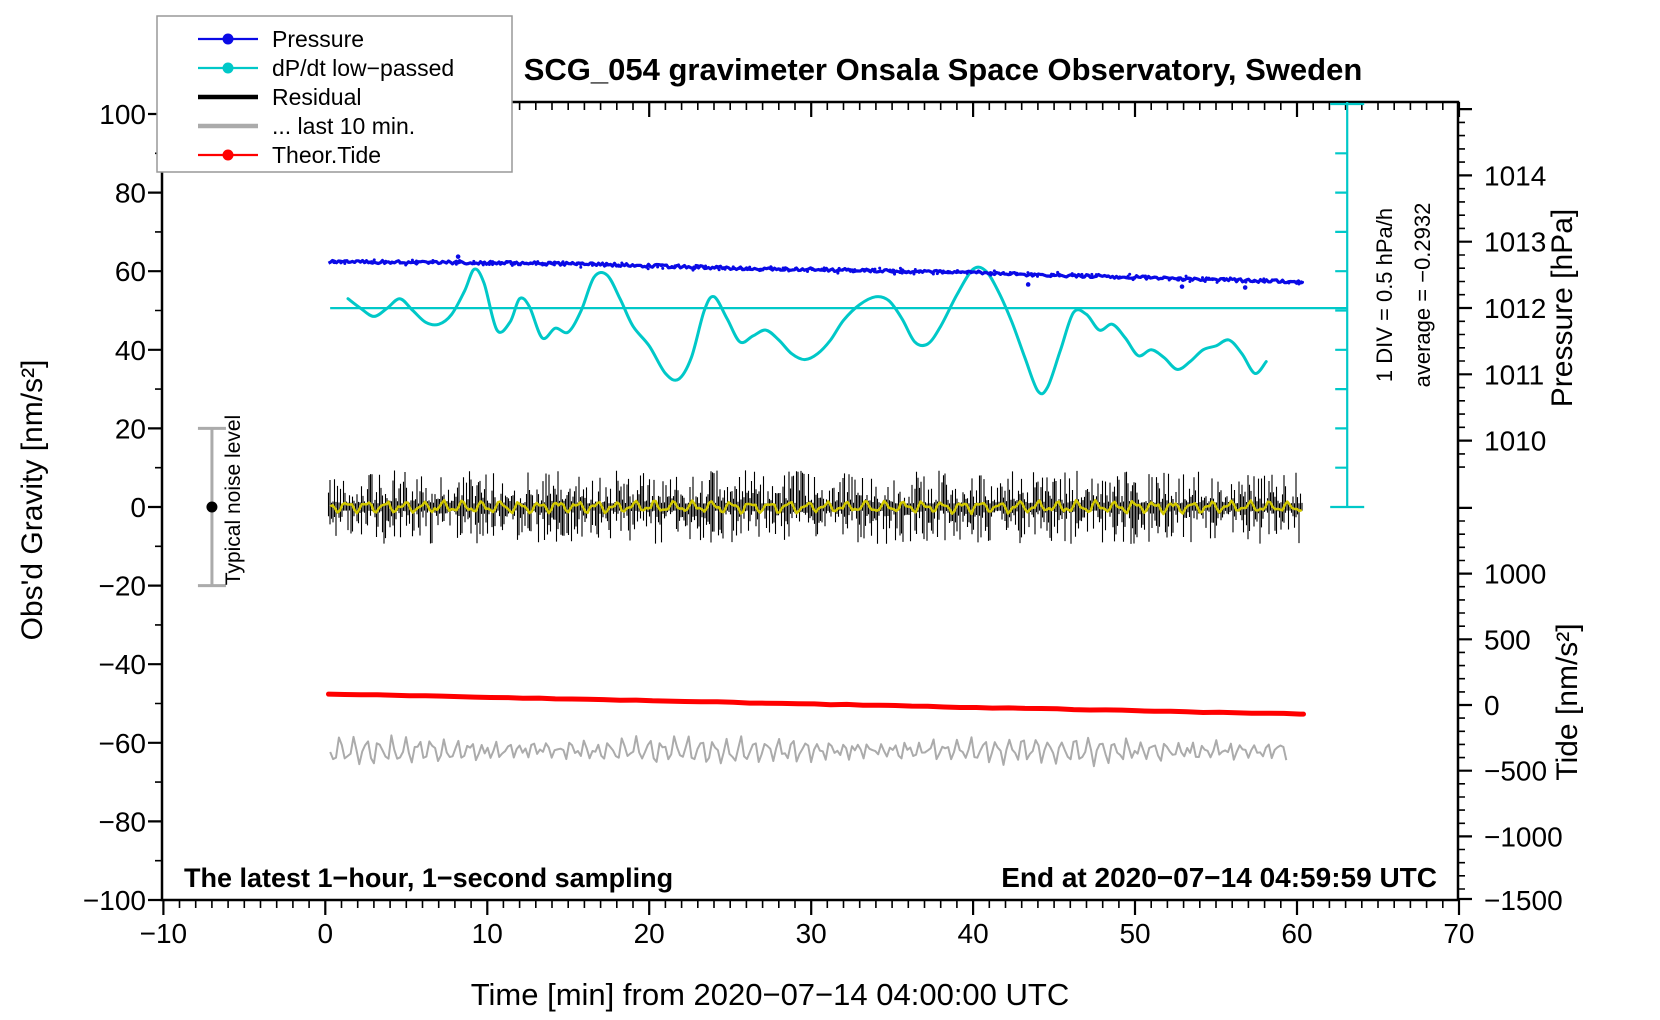  Describe the element at coordinates (1422, 295) in the screenshot. I see `average-note: average = −0.2932` at that location.